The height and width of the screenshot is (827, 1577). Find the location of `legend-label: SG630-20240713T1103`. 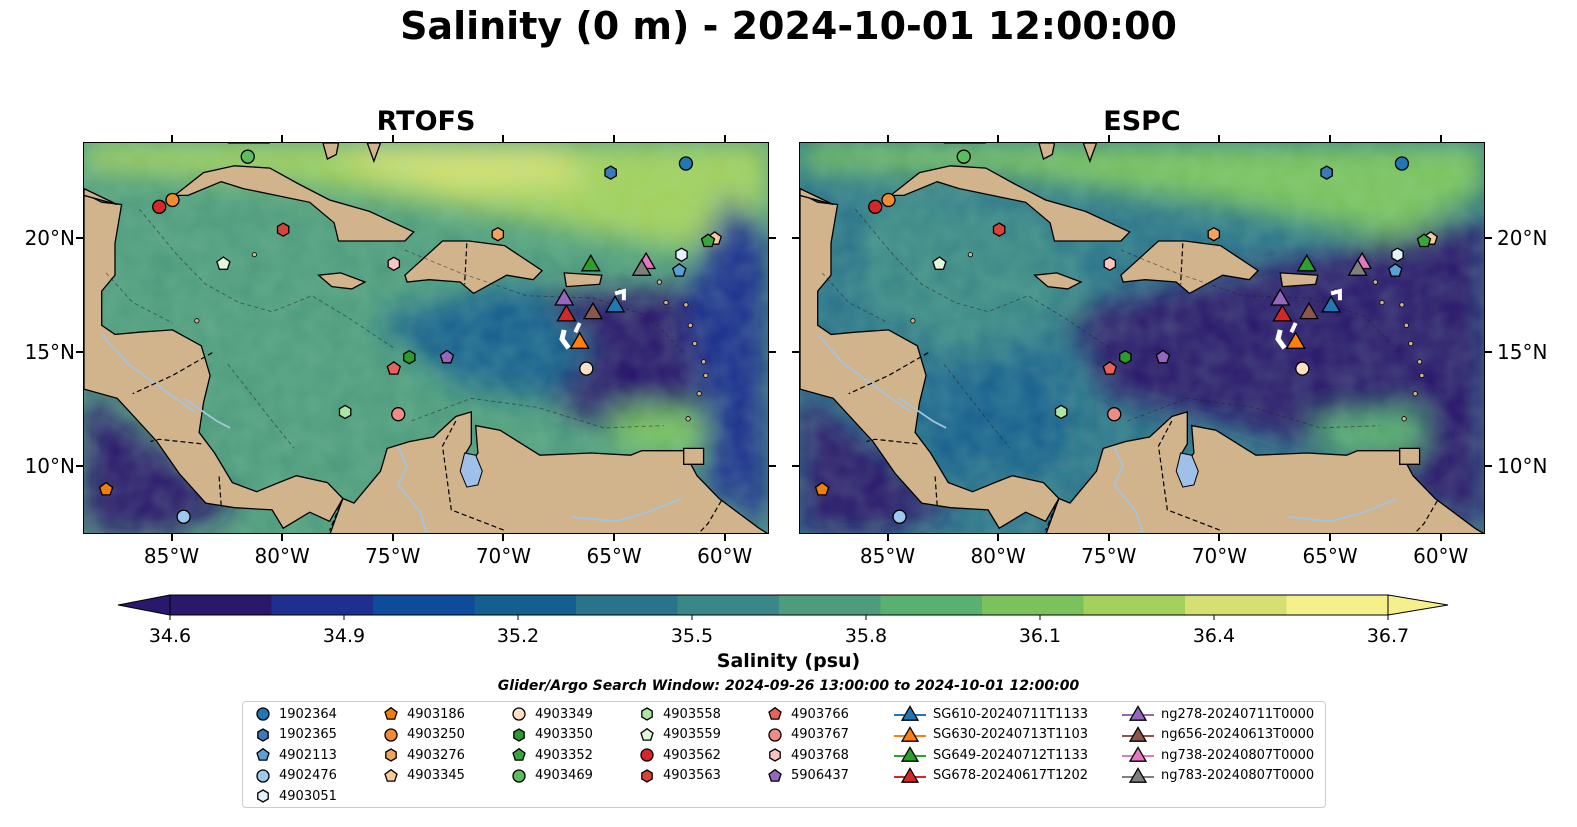

legend-label: SG630-20240713T1103 is located at coordinates (1011, 734).